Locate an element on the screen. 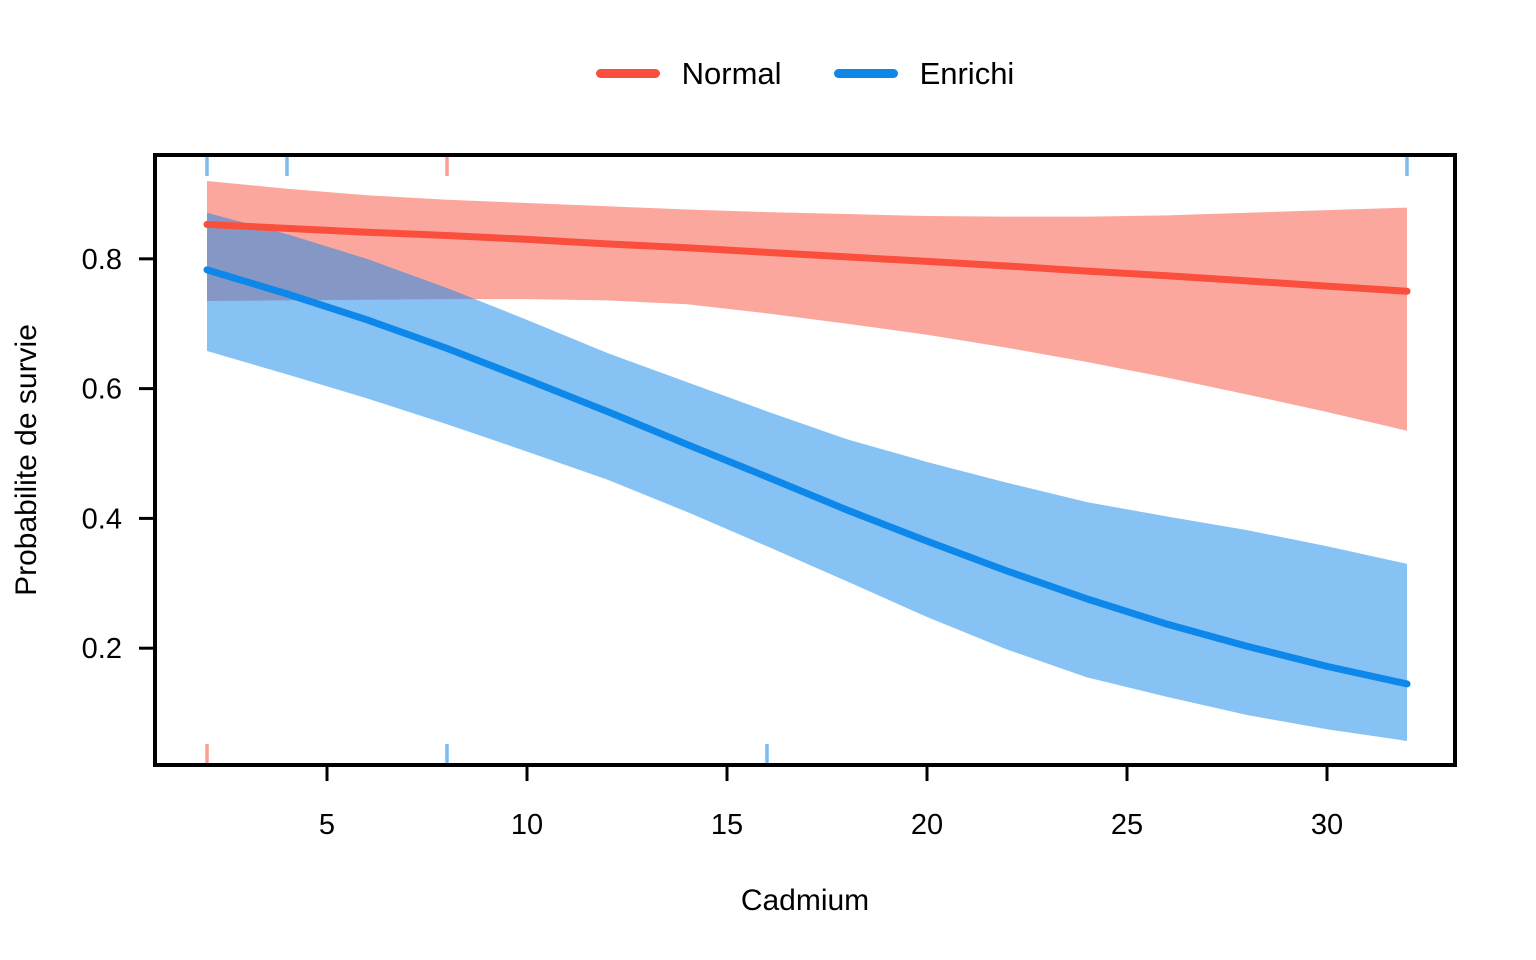 The image size is (1536, 960). x-axis-tick-label: 20 is located at coordinates (927, 825).